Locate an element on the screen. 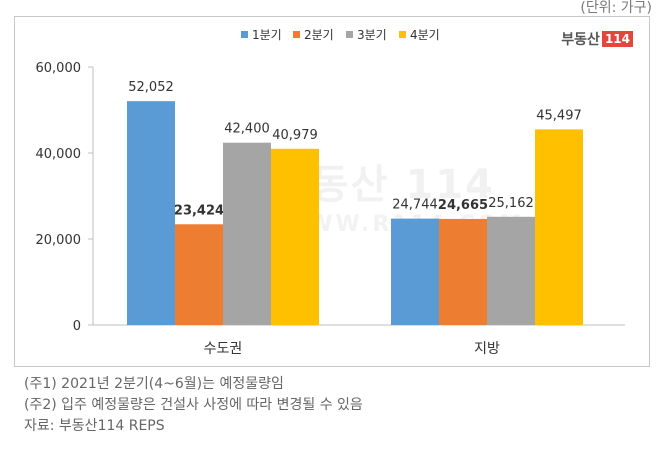 This screenshot has height=461, width=660. brand-box: 114 is located at coordinates (617, 39).